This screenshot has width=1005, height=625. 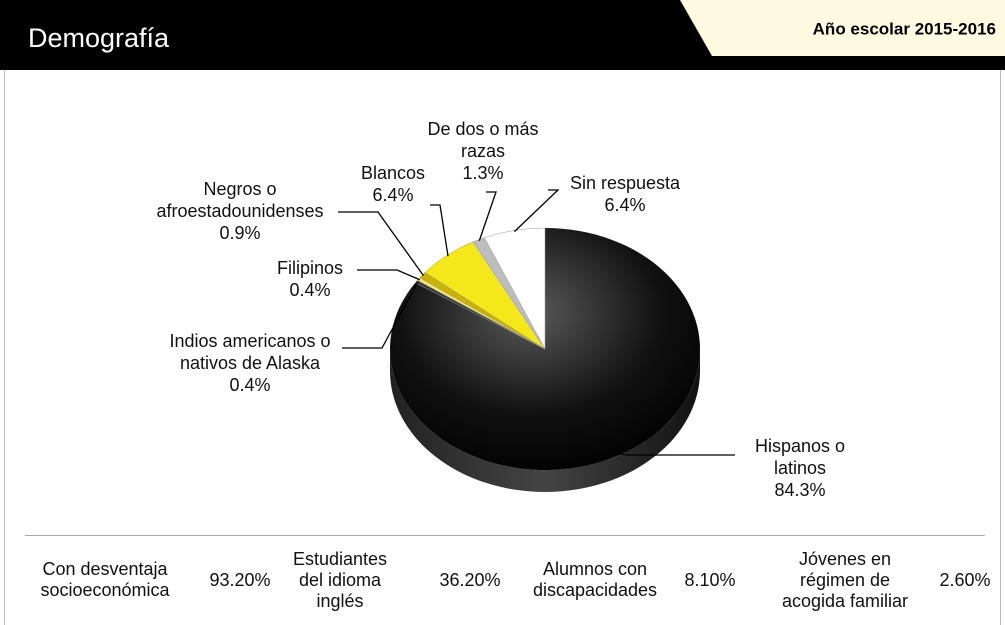 I want to click on slice-value: 0.9%, so click(x=240, y=233).